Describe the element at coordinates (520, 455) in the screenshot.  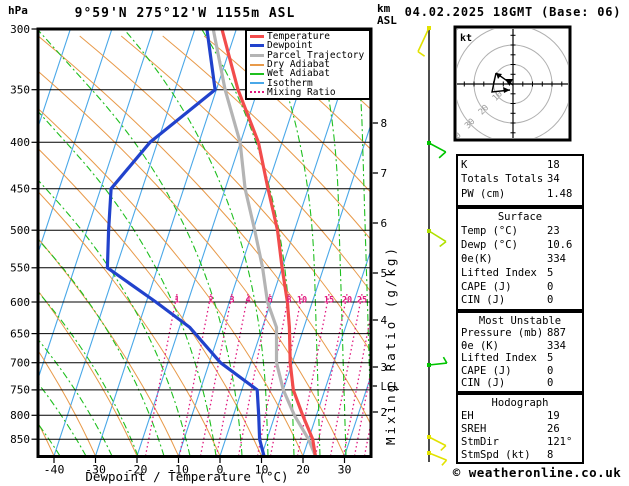
I see `table-row: StmSpd (kt) 8` at that location.